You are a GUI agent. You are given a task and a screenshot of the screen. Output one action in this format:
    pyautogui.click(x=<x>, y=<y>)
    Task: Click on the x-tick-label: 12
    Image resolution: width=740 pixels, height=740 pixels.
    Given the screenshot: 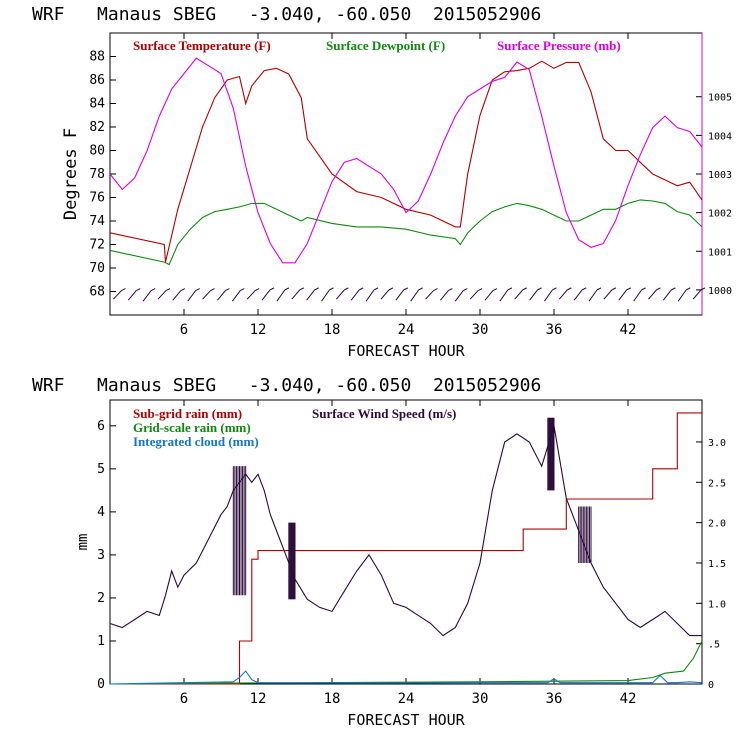 What is the action you would take?
    pyautogui.click(x=258, y=330)
    